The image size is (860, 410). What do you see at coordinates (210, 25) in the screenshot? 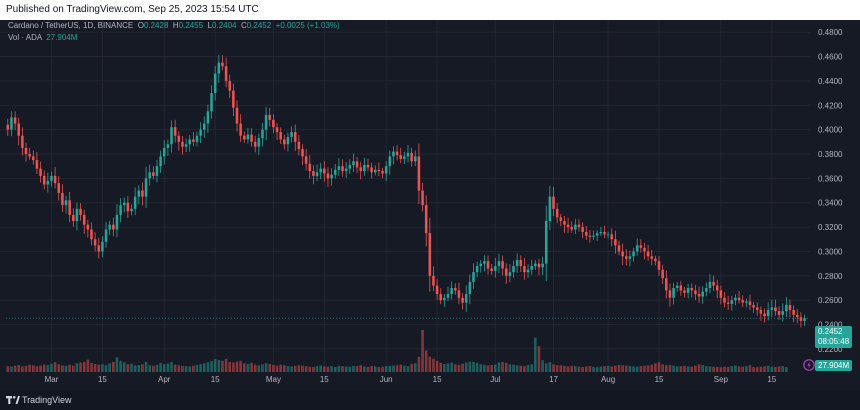
I see `low-label: L` at bounding box center [210, 25].